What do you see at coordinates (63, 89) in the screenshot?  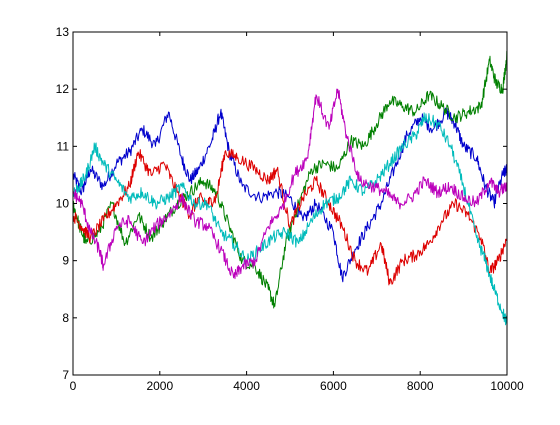 I see `y-tick-label: 12` at bounding box center [63, 89].